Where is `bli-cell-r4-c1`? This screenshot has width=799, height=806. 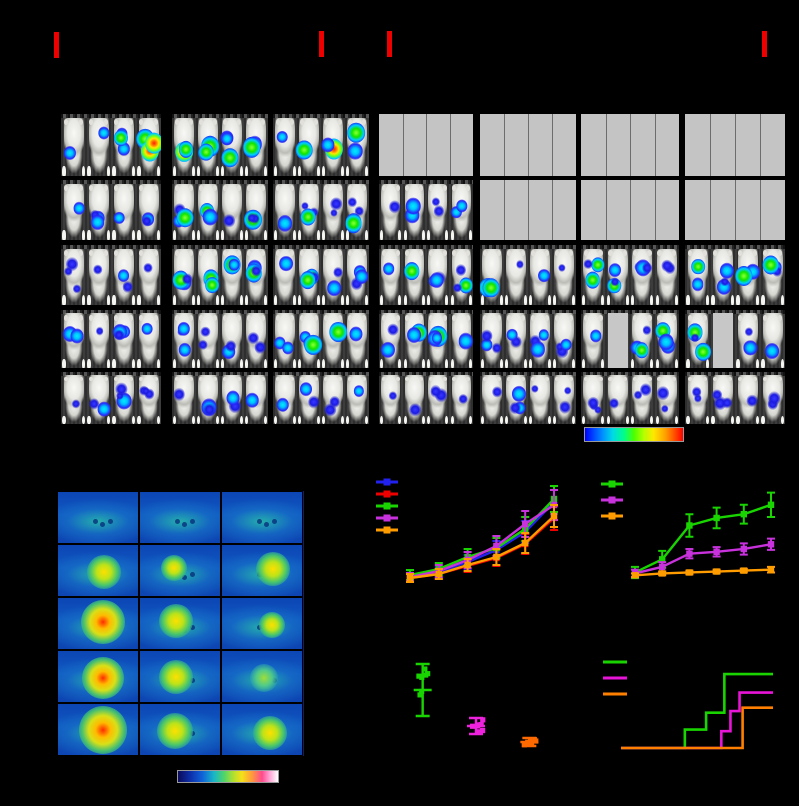 bli-cell-r4-c1 is located at coordinates (111, 339).